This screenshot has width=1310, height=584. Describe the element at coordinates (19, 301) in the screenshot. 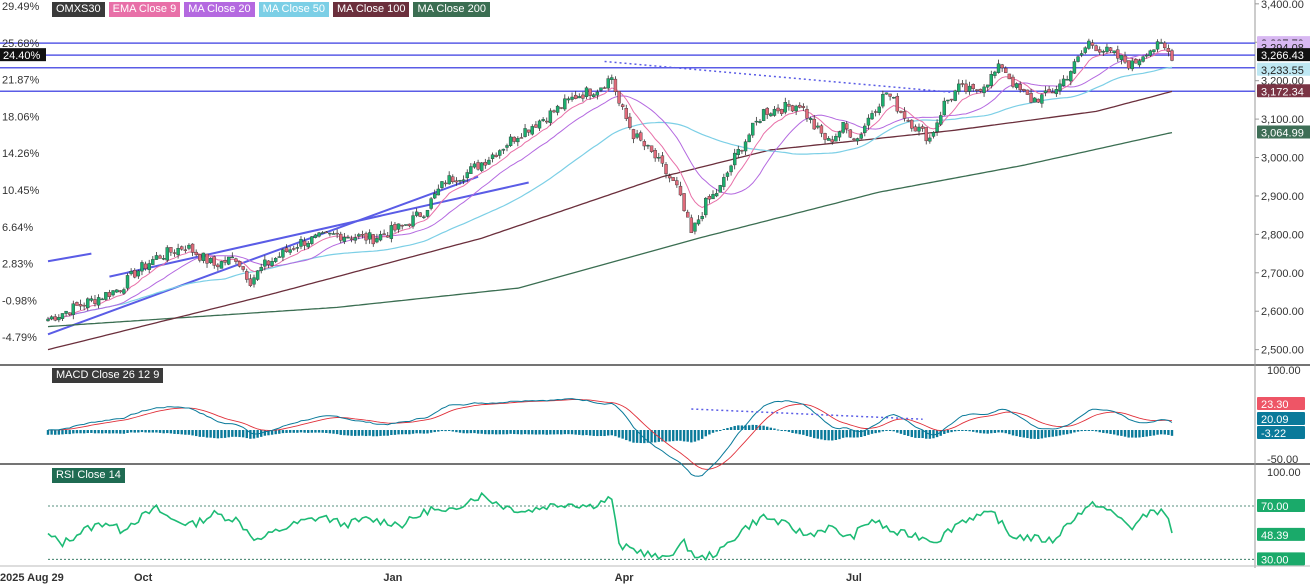

I see `percent-tick-label: -0.98%` at that location.